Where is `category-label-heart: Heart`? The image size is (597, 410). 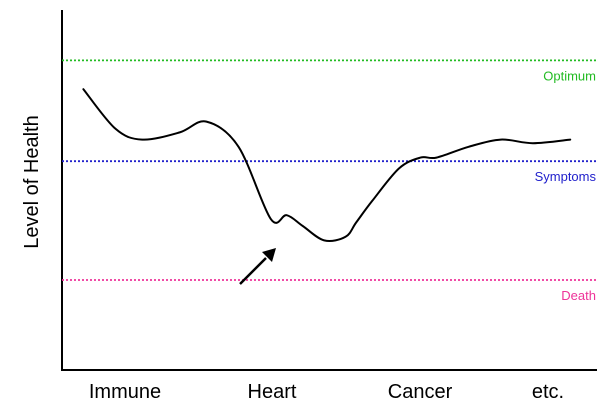
category-label-heart: Heart is located at coordinates (272, 392).